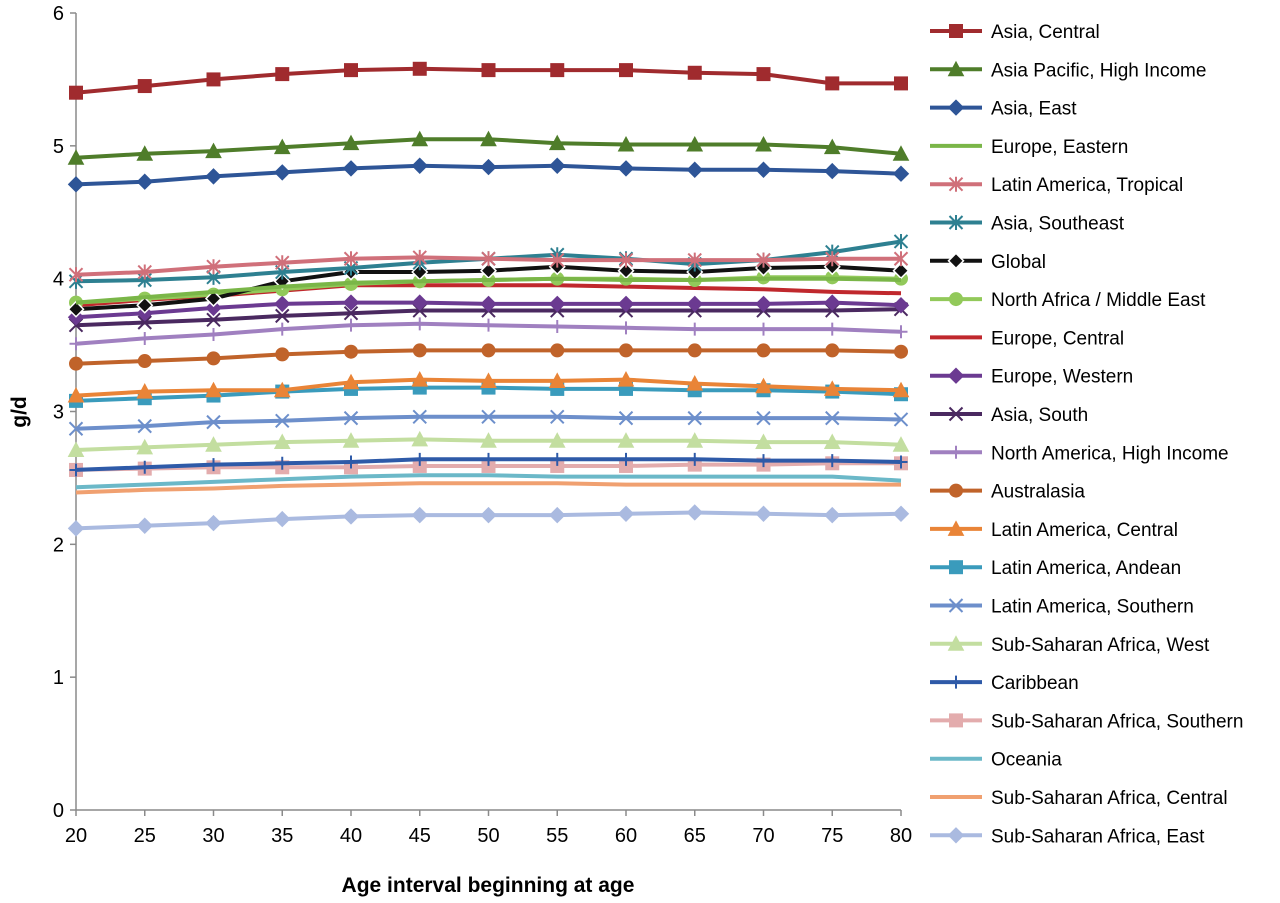 This screenshot has width=1280, height=903. What do you see at coordinates (832, 836) in the screenshot?
I see `x-tick-label: 75` at bounding box center [832, 836].